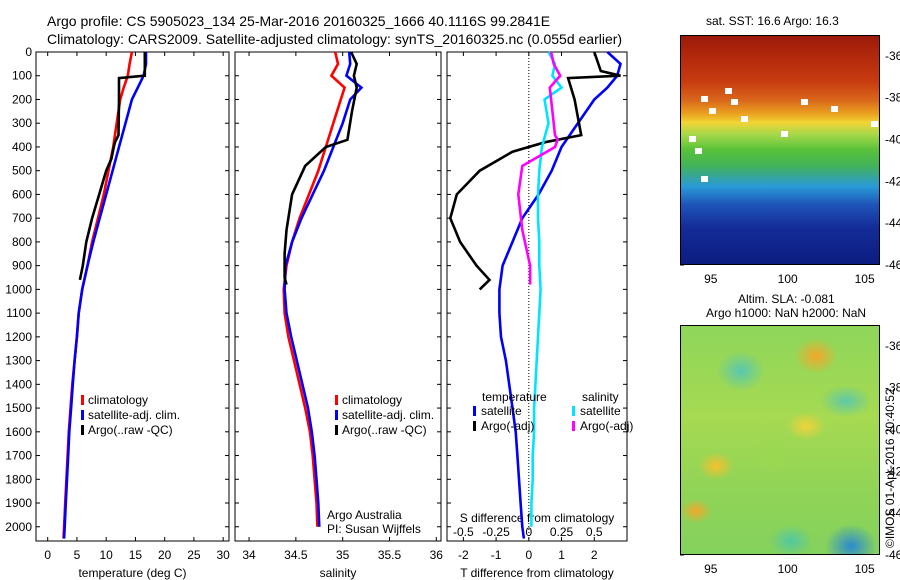 Image resolution: width=900 pixels, height=580 pixels. Describe the element at coordinates (711, 279) in the screenshot. I see `map-x-tick-label: 95` at that location.